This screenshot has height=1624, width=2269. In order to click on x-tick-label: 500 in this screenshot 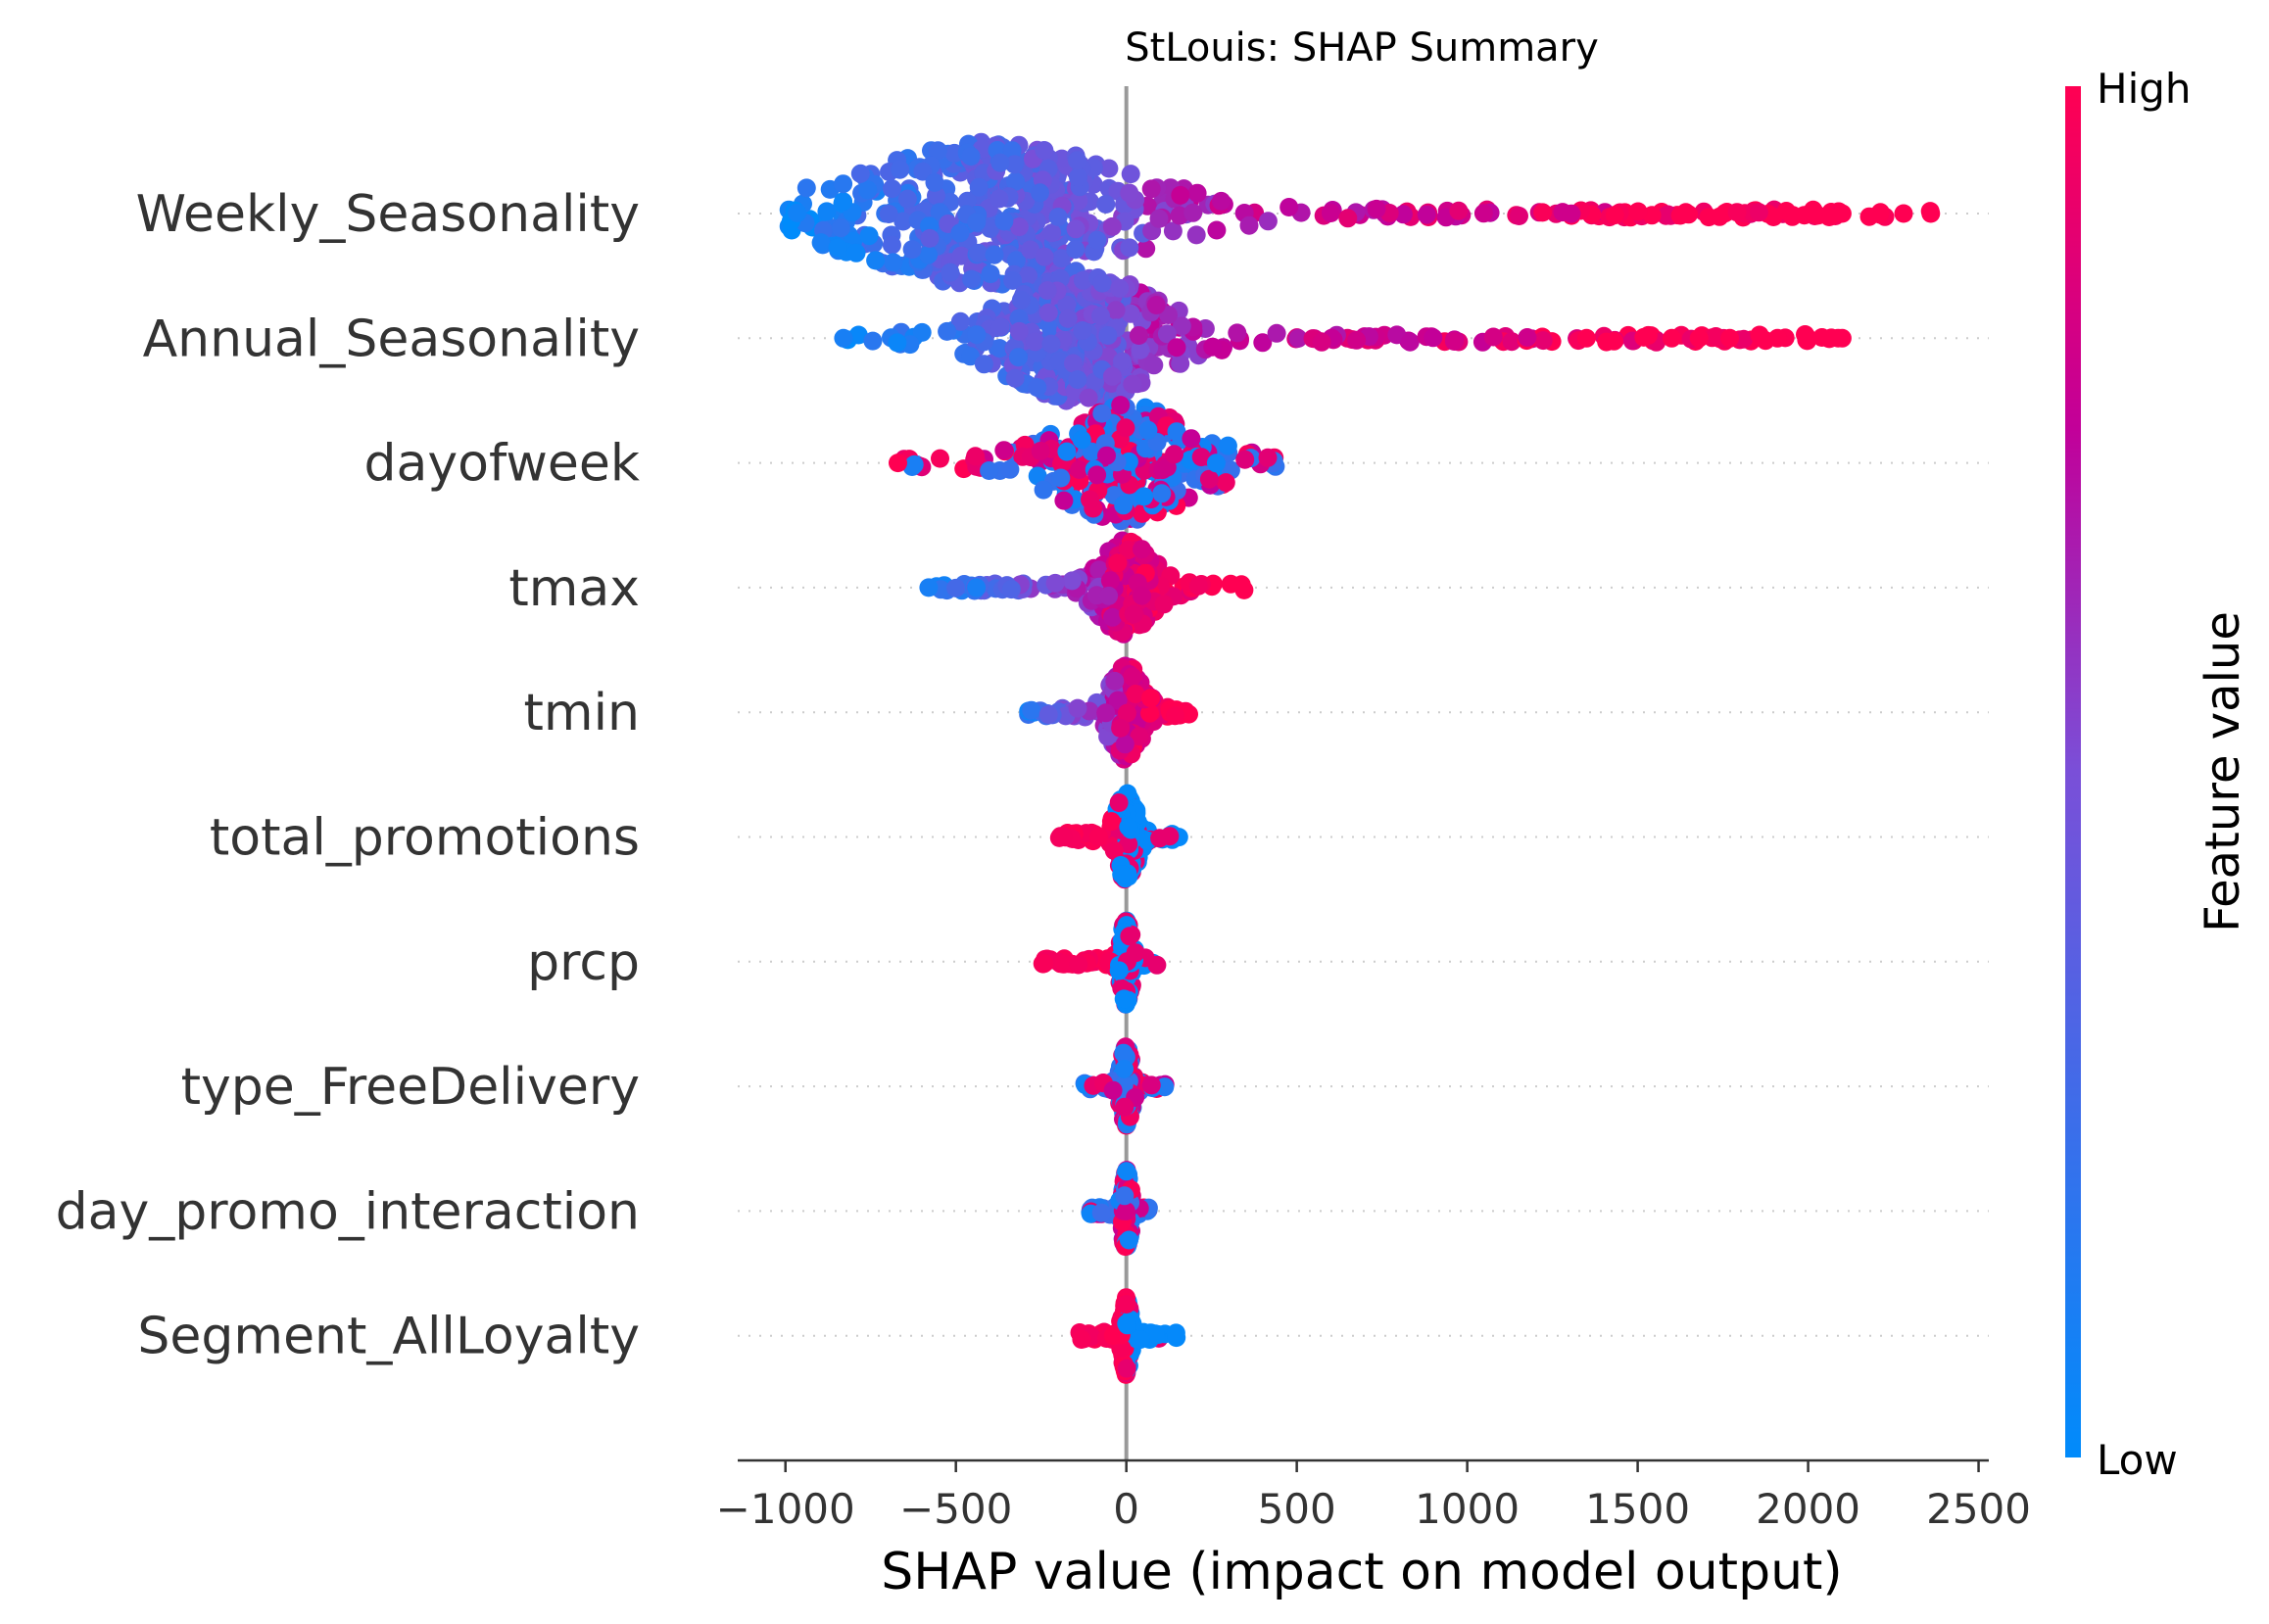, I will do `click(1297, 1509)`.